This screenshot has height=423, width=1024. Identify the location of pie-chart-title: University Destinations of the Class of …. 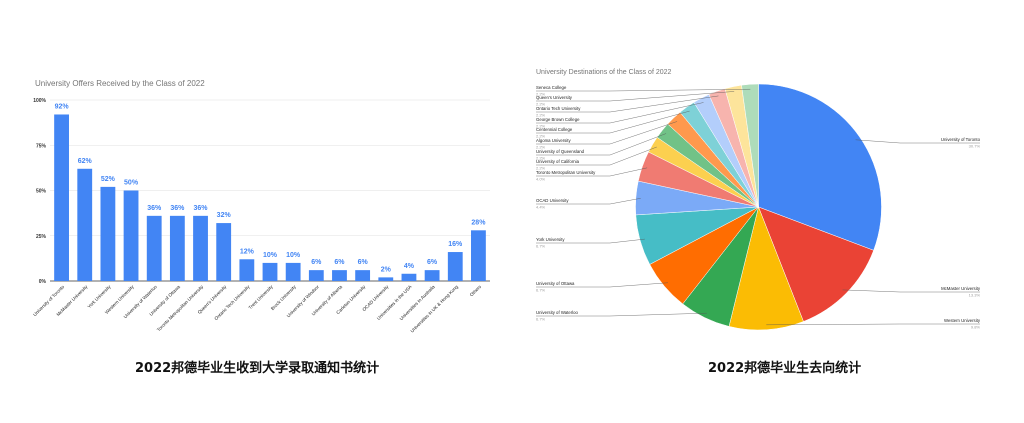
(604, 72).